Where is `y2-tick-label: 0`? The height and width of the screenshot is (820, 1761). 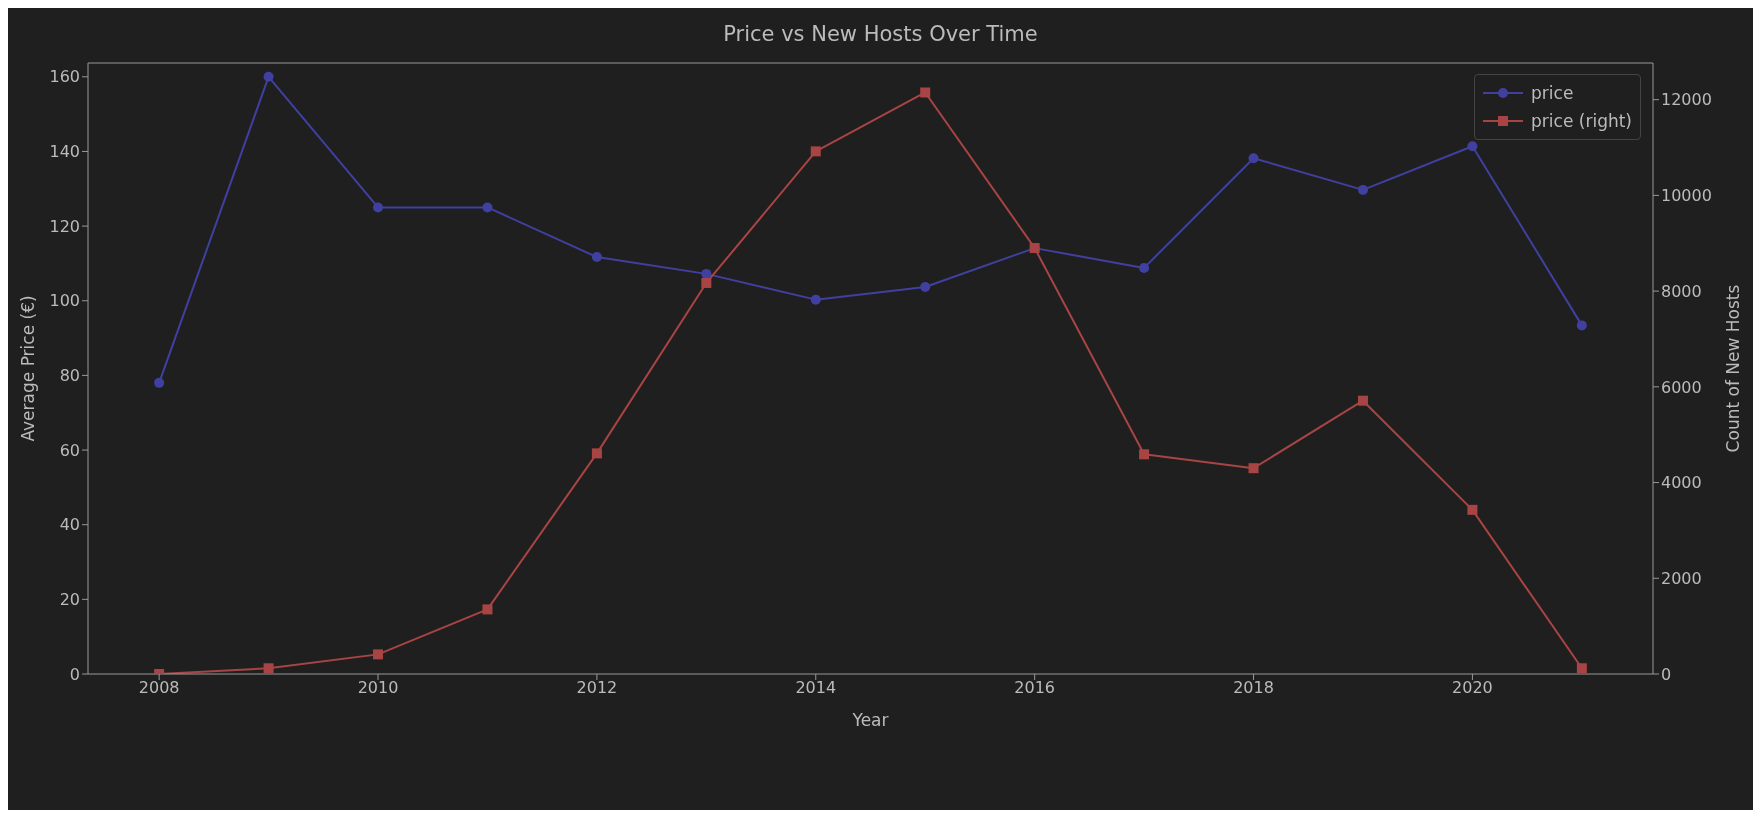 y2-tick-label: 0 is located at coordinates (1666, 674).